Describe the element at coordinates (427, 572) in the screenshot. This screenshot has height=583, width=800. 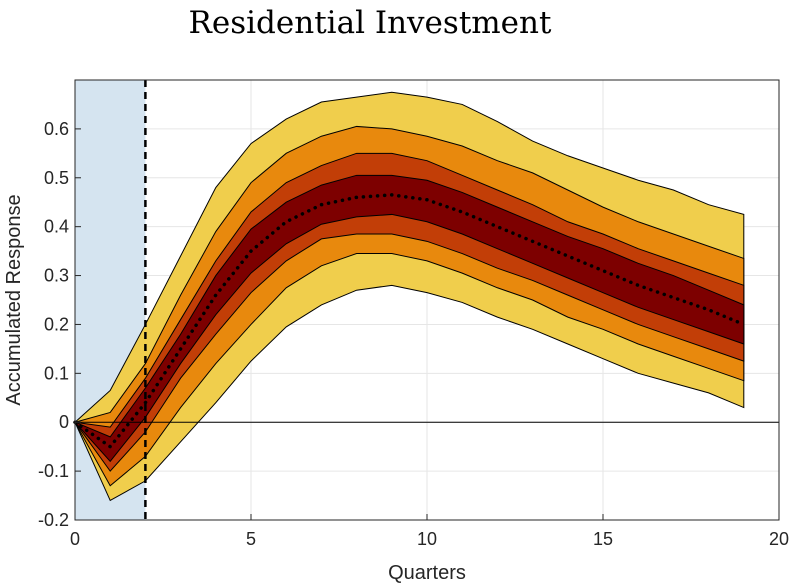
I see `x-axis-label: Quarters` at that location.